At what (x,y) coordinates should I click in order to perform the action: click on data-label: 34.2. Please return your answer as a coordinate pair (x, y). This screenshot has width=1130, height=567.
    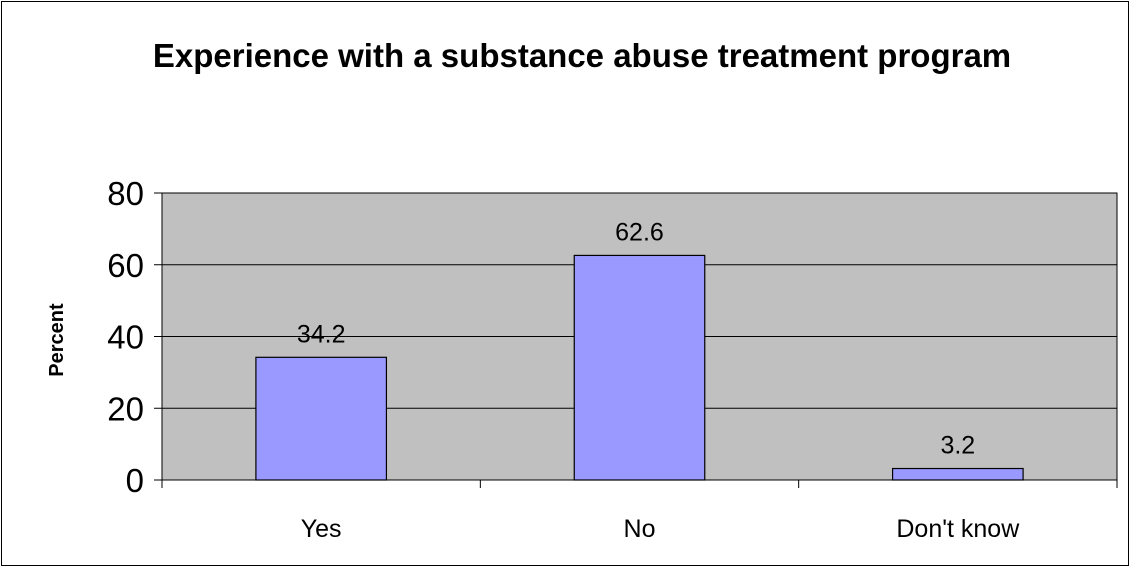
    Looking at the image, I should click on (321, 334).